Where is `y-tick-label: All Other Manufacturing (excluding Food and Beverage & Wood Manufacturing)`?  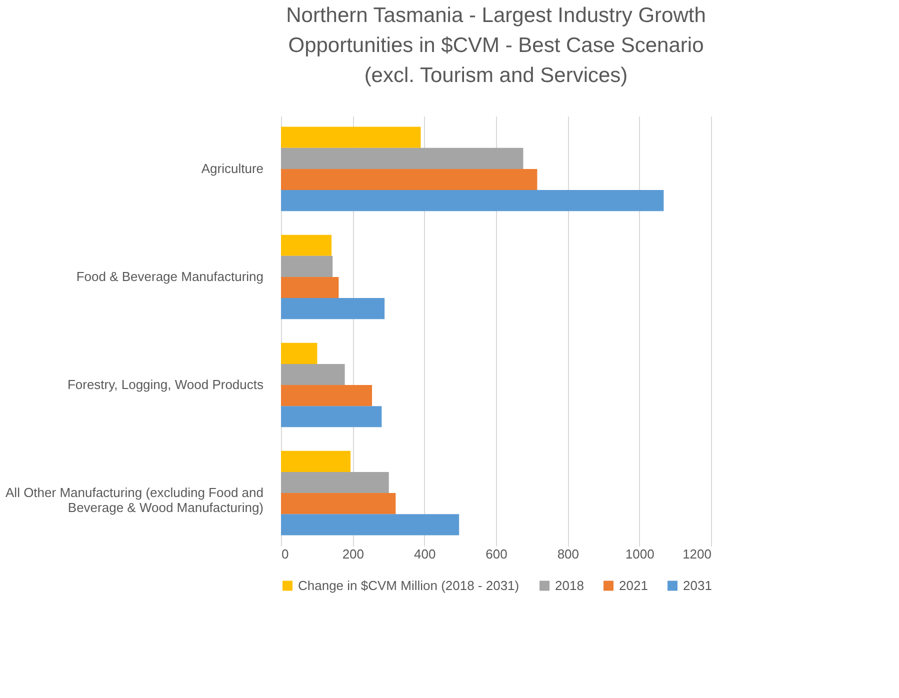 y-tick-label: All Other Manufacturing (excluding Food and Beverage & Wood Manufacturing) is located at coordinates (135, 500).